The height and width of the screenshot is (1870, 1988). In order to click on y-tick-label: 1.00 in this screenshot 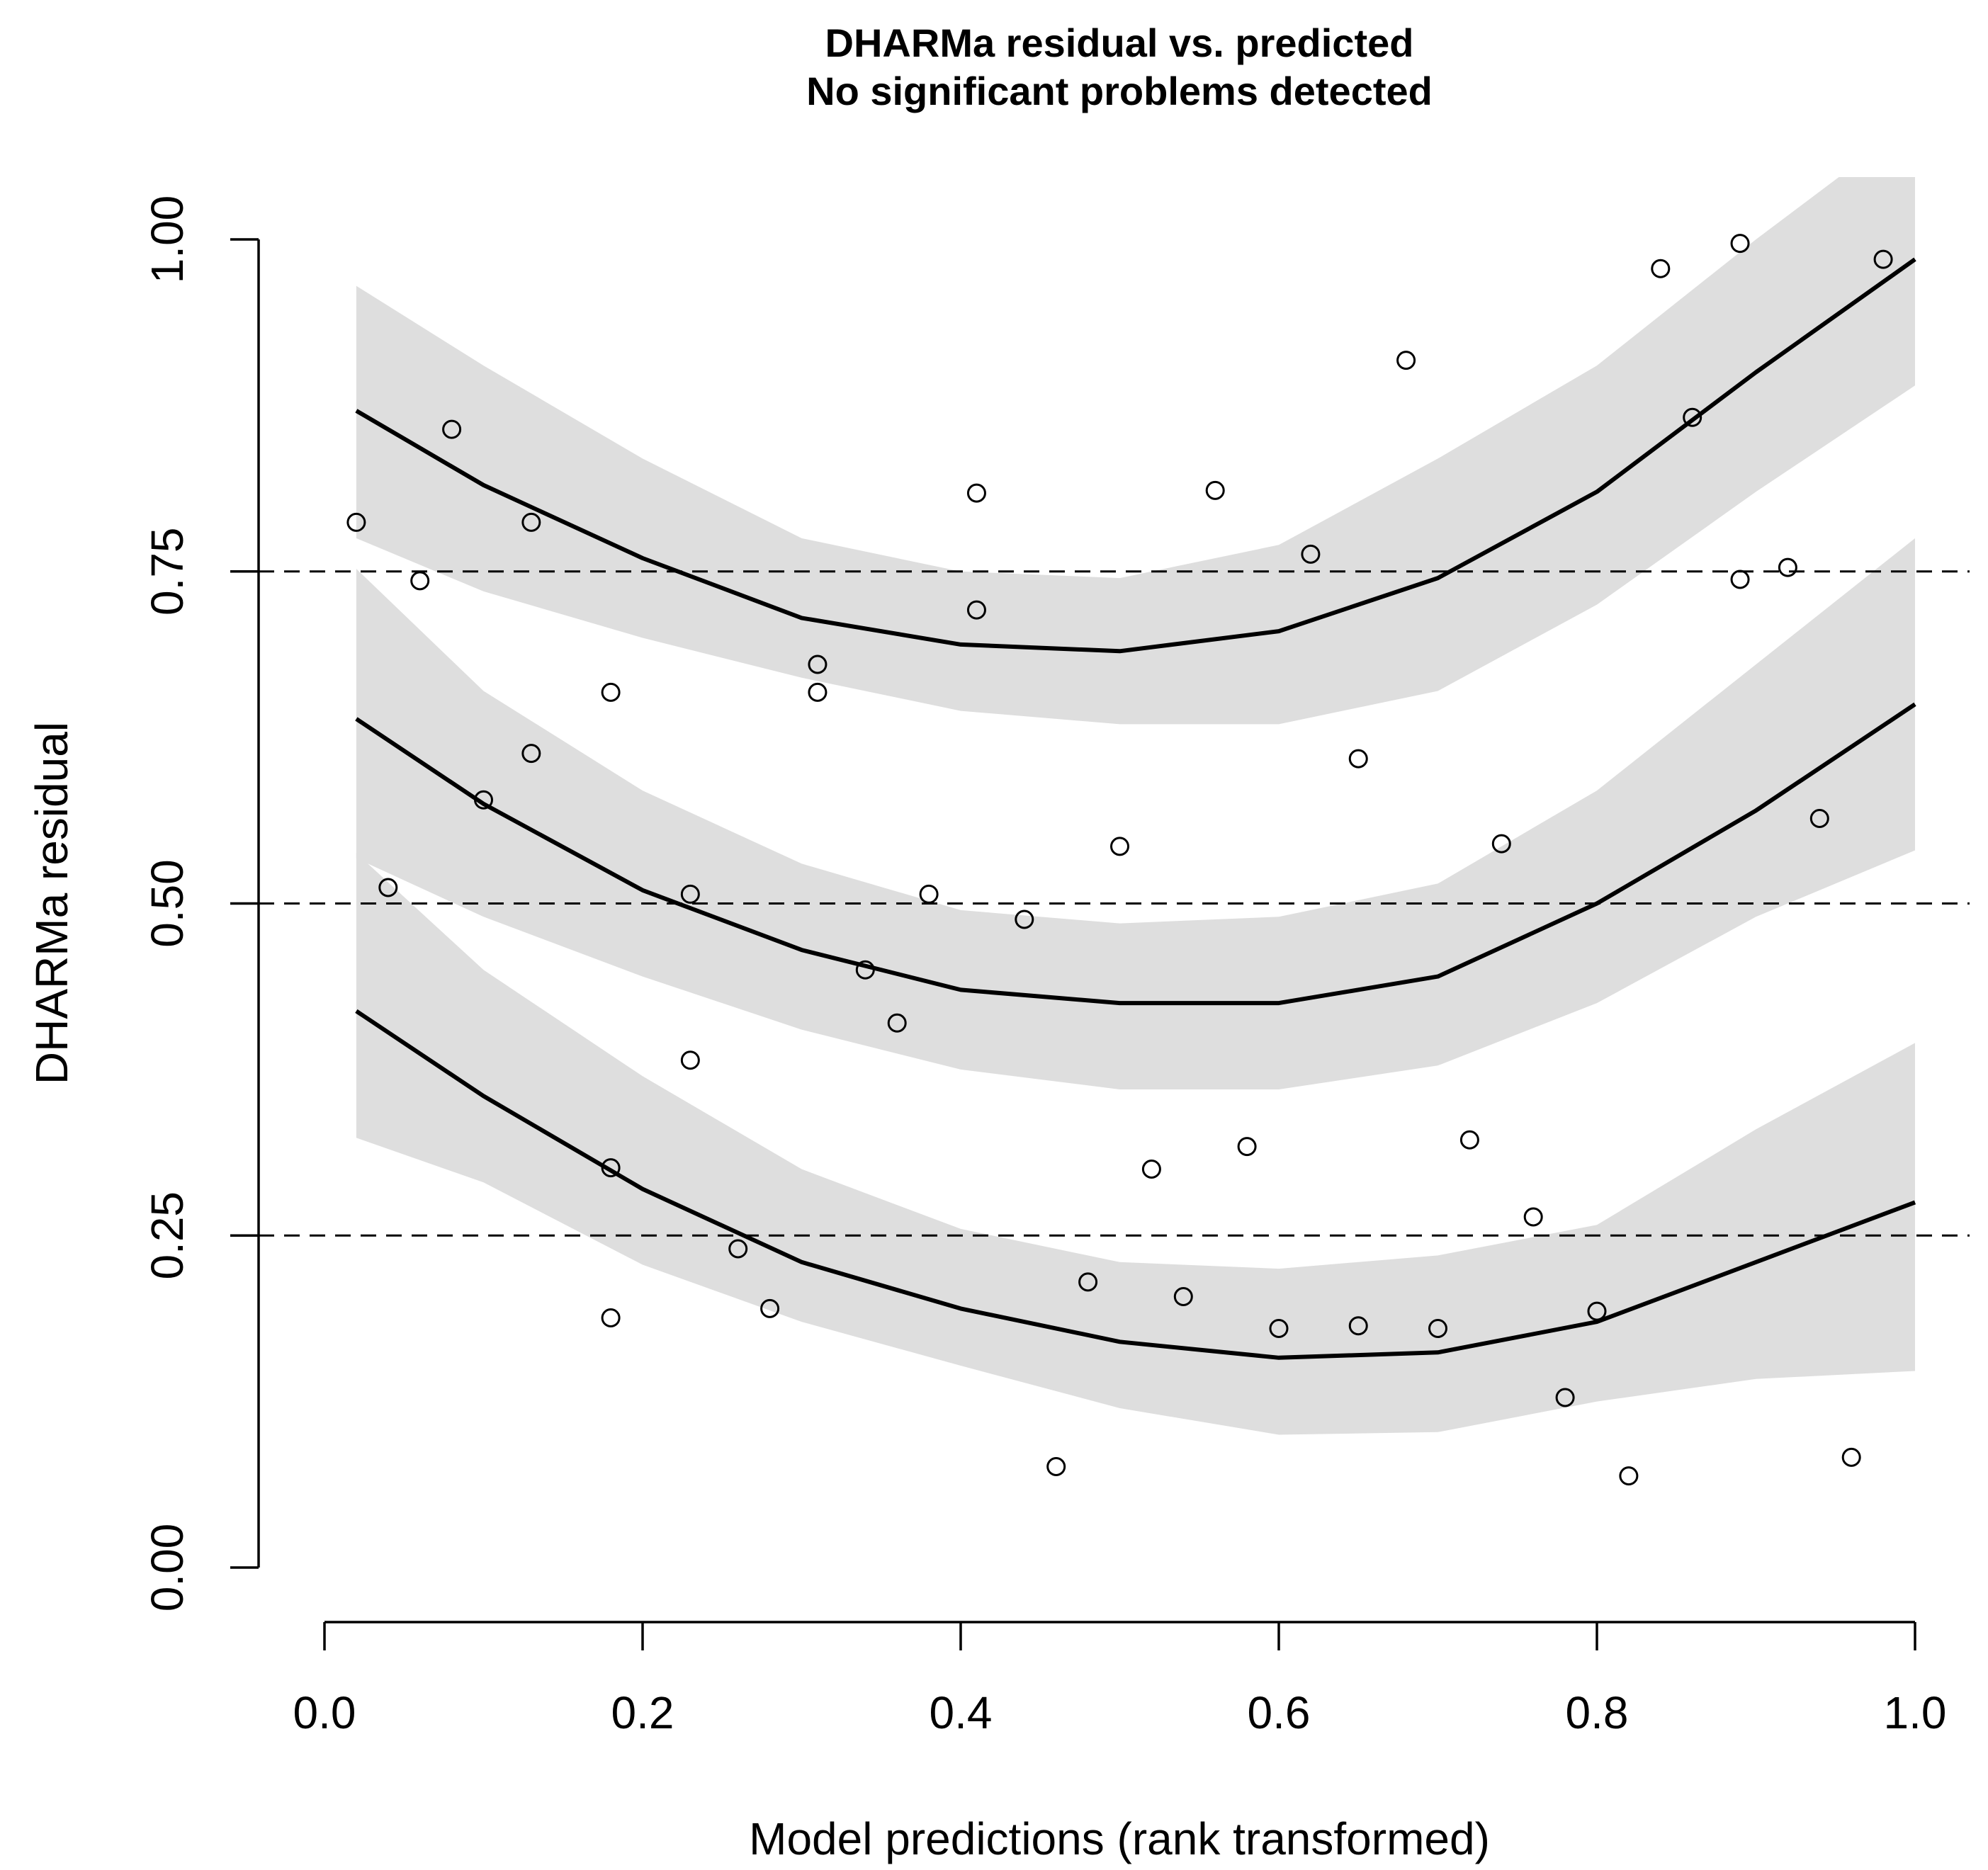, I will do `click(167, 240)`.